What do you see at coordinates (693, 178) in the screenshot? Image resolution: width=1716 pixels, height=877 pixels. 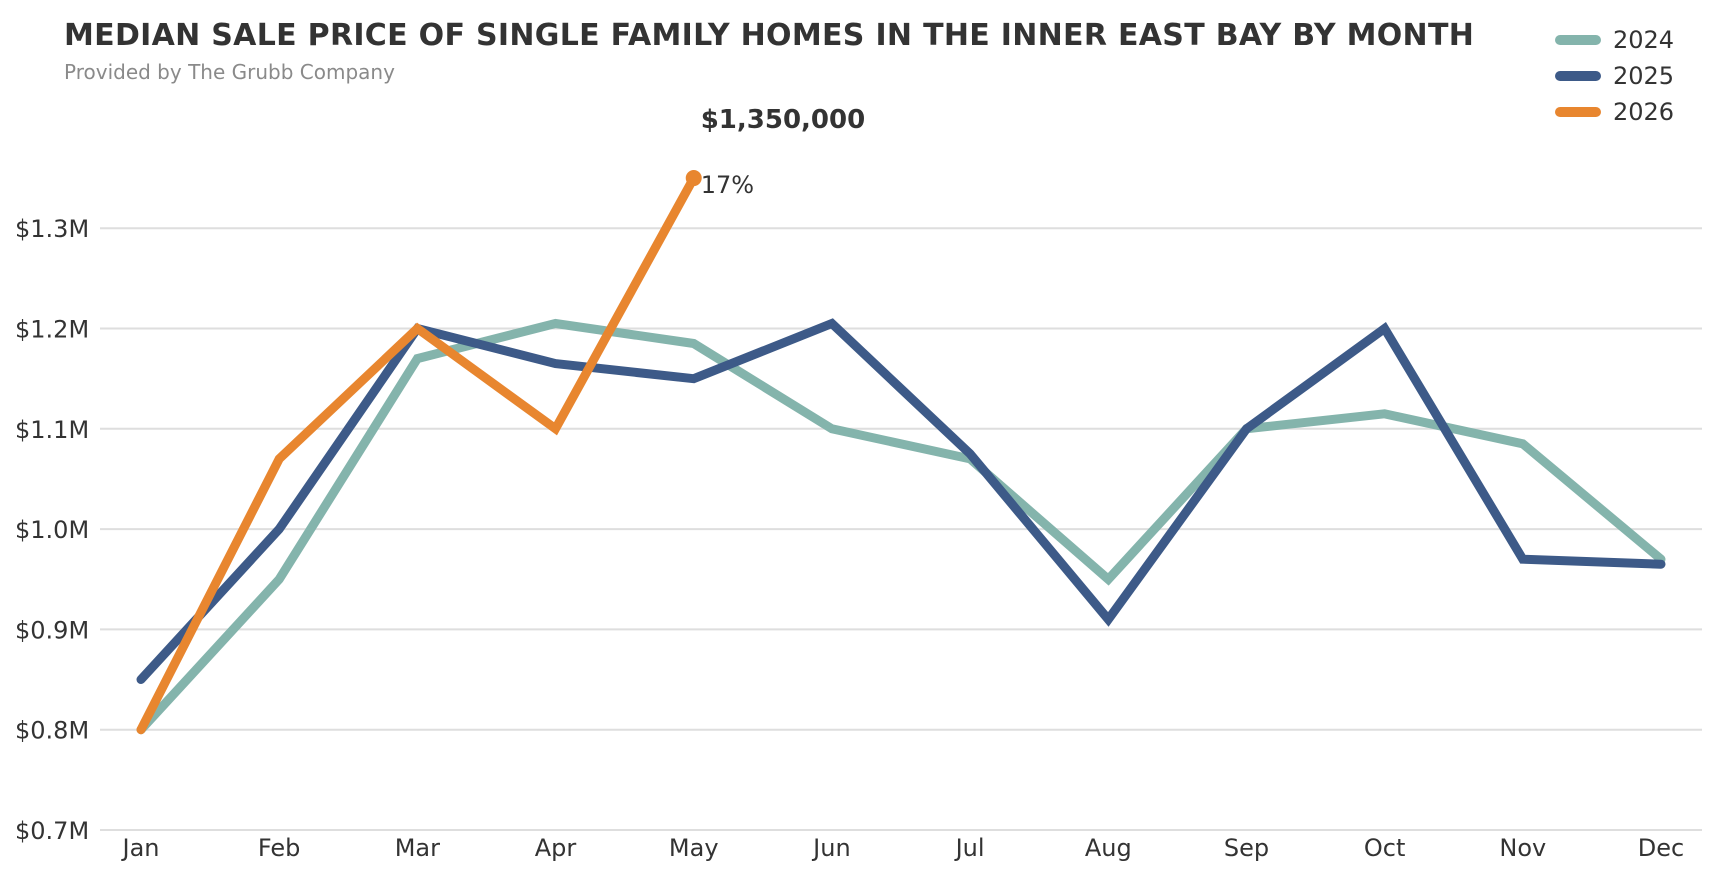 I see `latest-point-marker` at bounding box center [693, 178].